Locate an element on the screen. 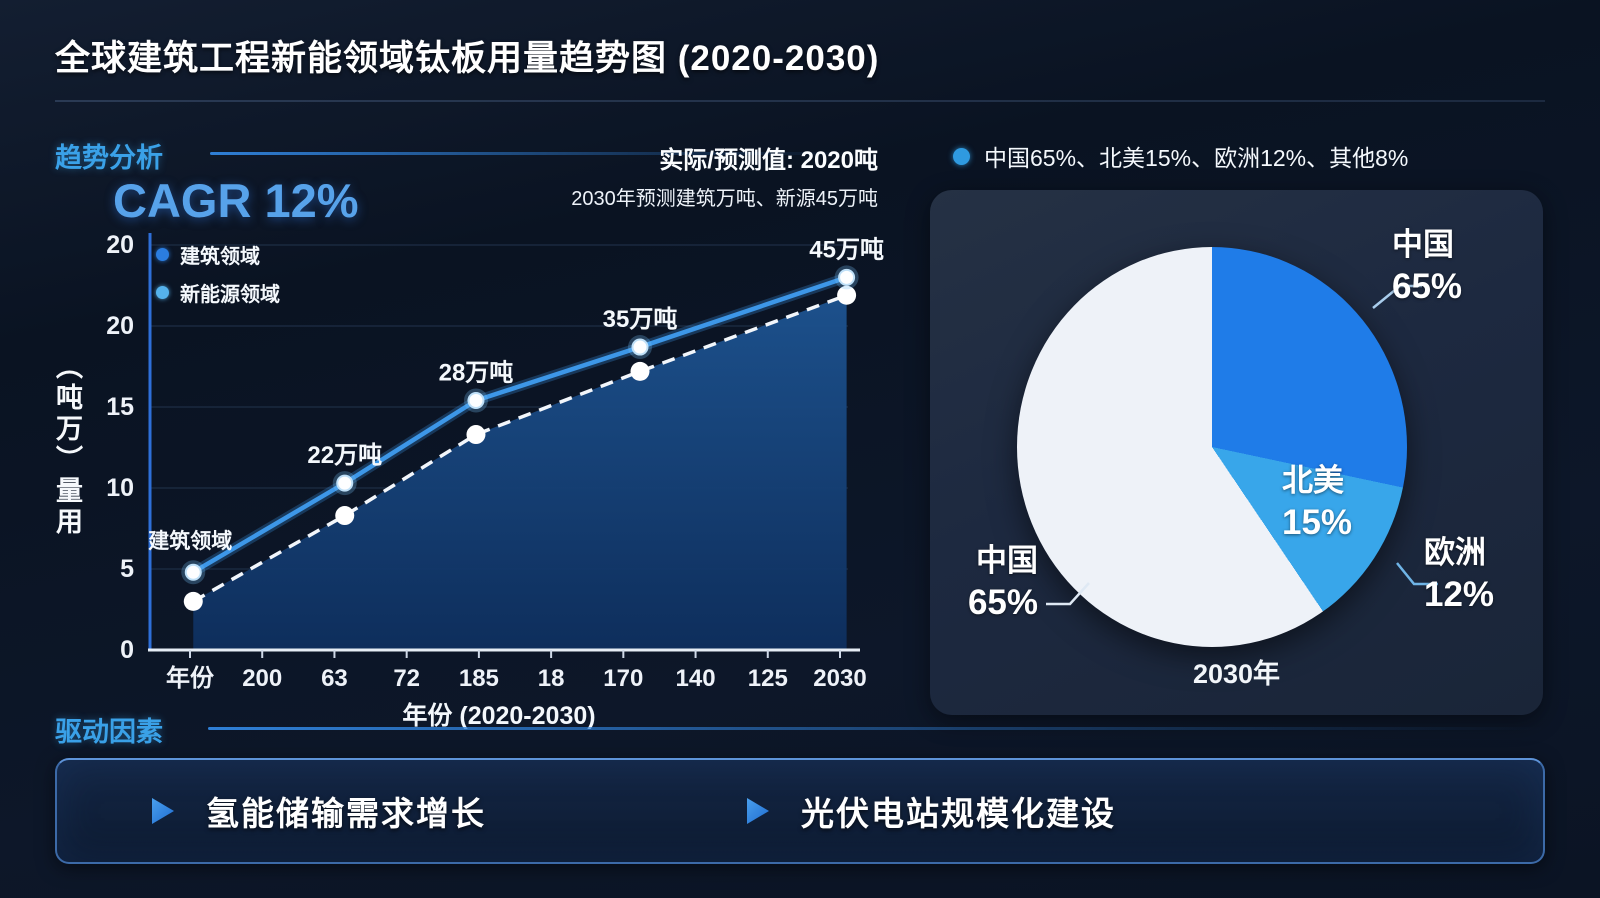 The width and height of the screenshot is (1600, 898). line-series-solid is located at coordinates (520, 425).